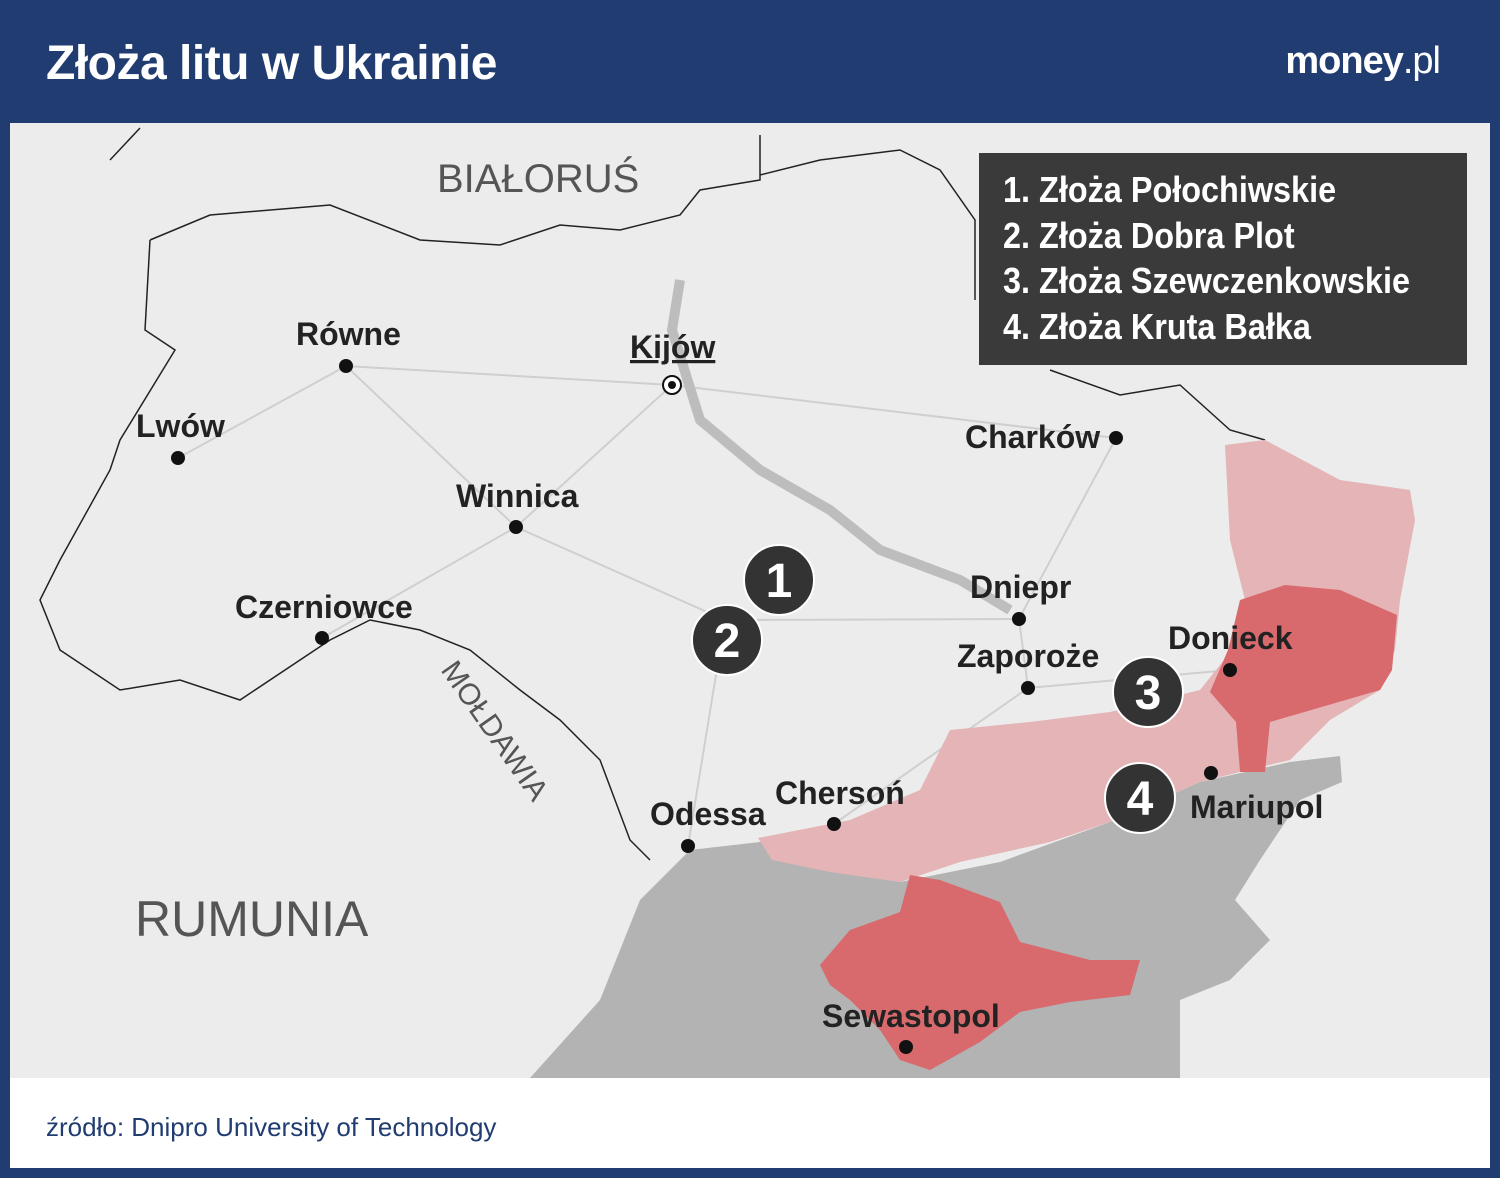 The width and height of the screenshot is (1500, 1178). What do you see at coordinates (672, 347) in the screenshot?
I see `city-label-kyiv: Kijów` at bounding box center [672, 347].